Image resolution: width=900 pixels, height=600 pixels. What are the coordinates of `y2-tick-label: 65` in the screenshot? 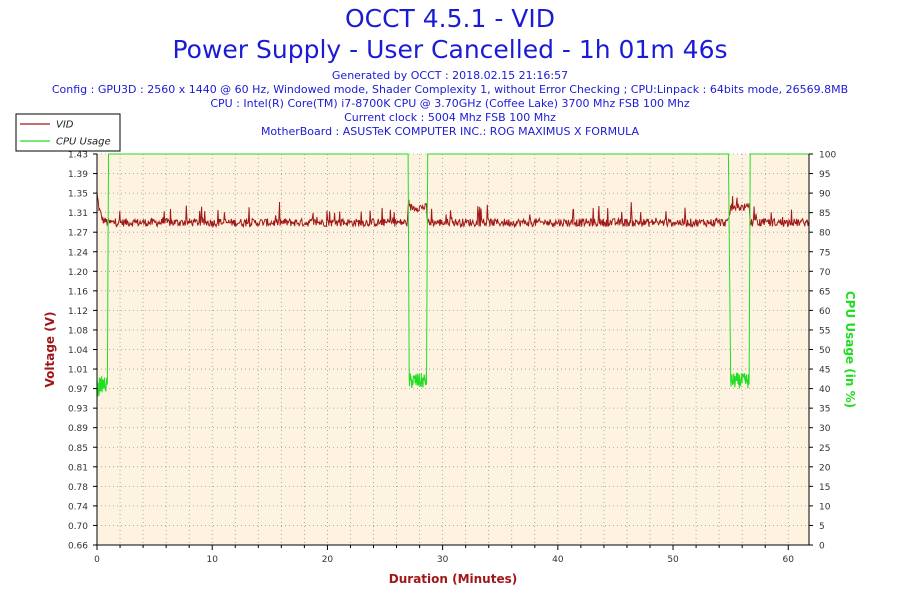 It's located at (824, 292).